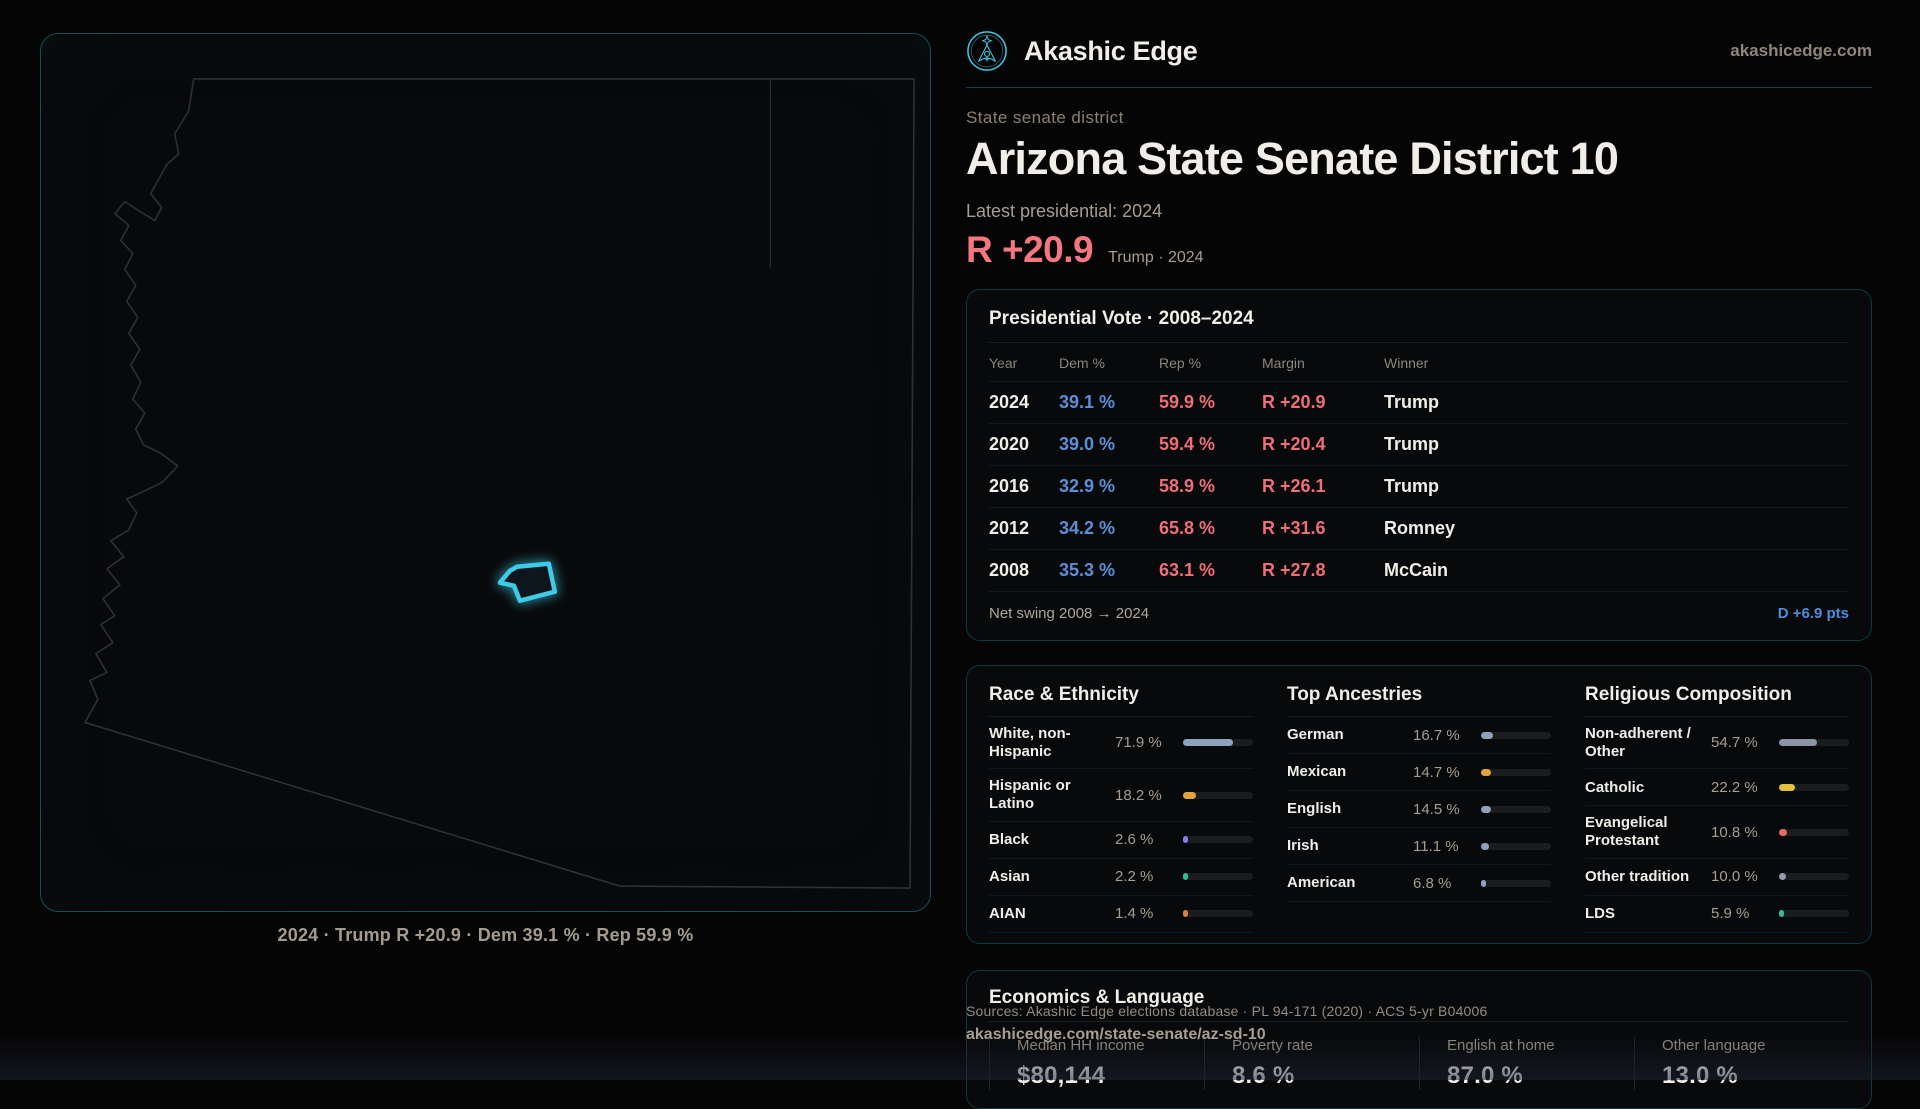 This screenshot has width=1920, height=1109. What do you see at coordinates (1064, 211) in the screenshot?
I see `latest-presidential-label: Latest presidential: 2024` at bounding box center [1064, 211].